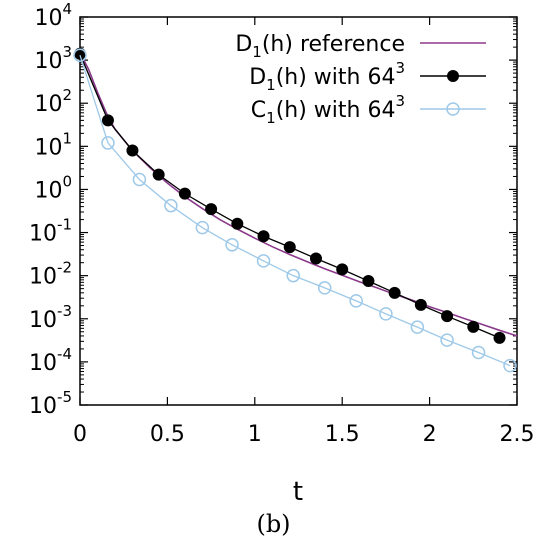  What do you see at coordinates (320, 46) in the screenshot?
I see `legend-label: D1(h) reference` at bounding box center [320, 46].